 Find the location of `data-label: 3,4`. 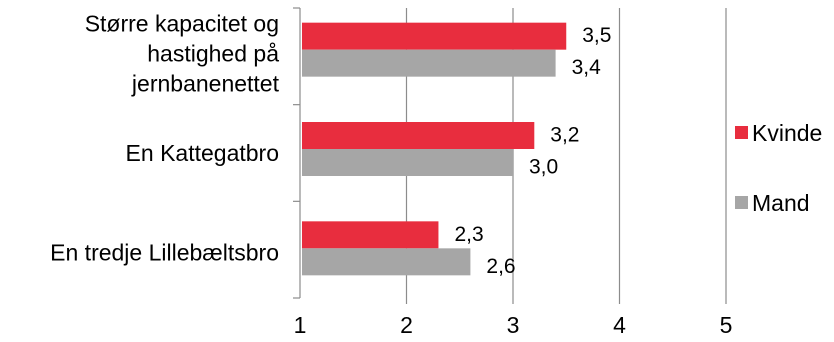

data-label: 3,4 is located at coordinates (587, 67).